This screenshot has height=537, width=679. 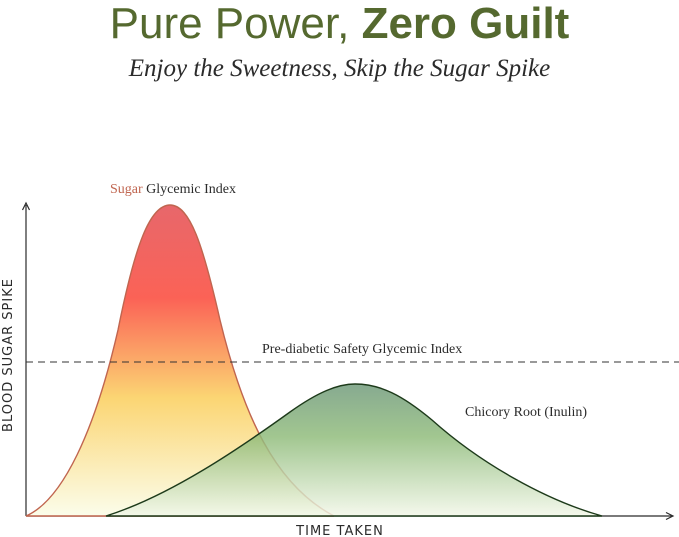 I want to click on sugar-label-word: Sugar, so click(x=126, y=189).